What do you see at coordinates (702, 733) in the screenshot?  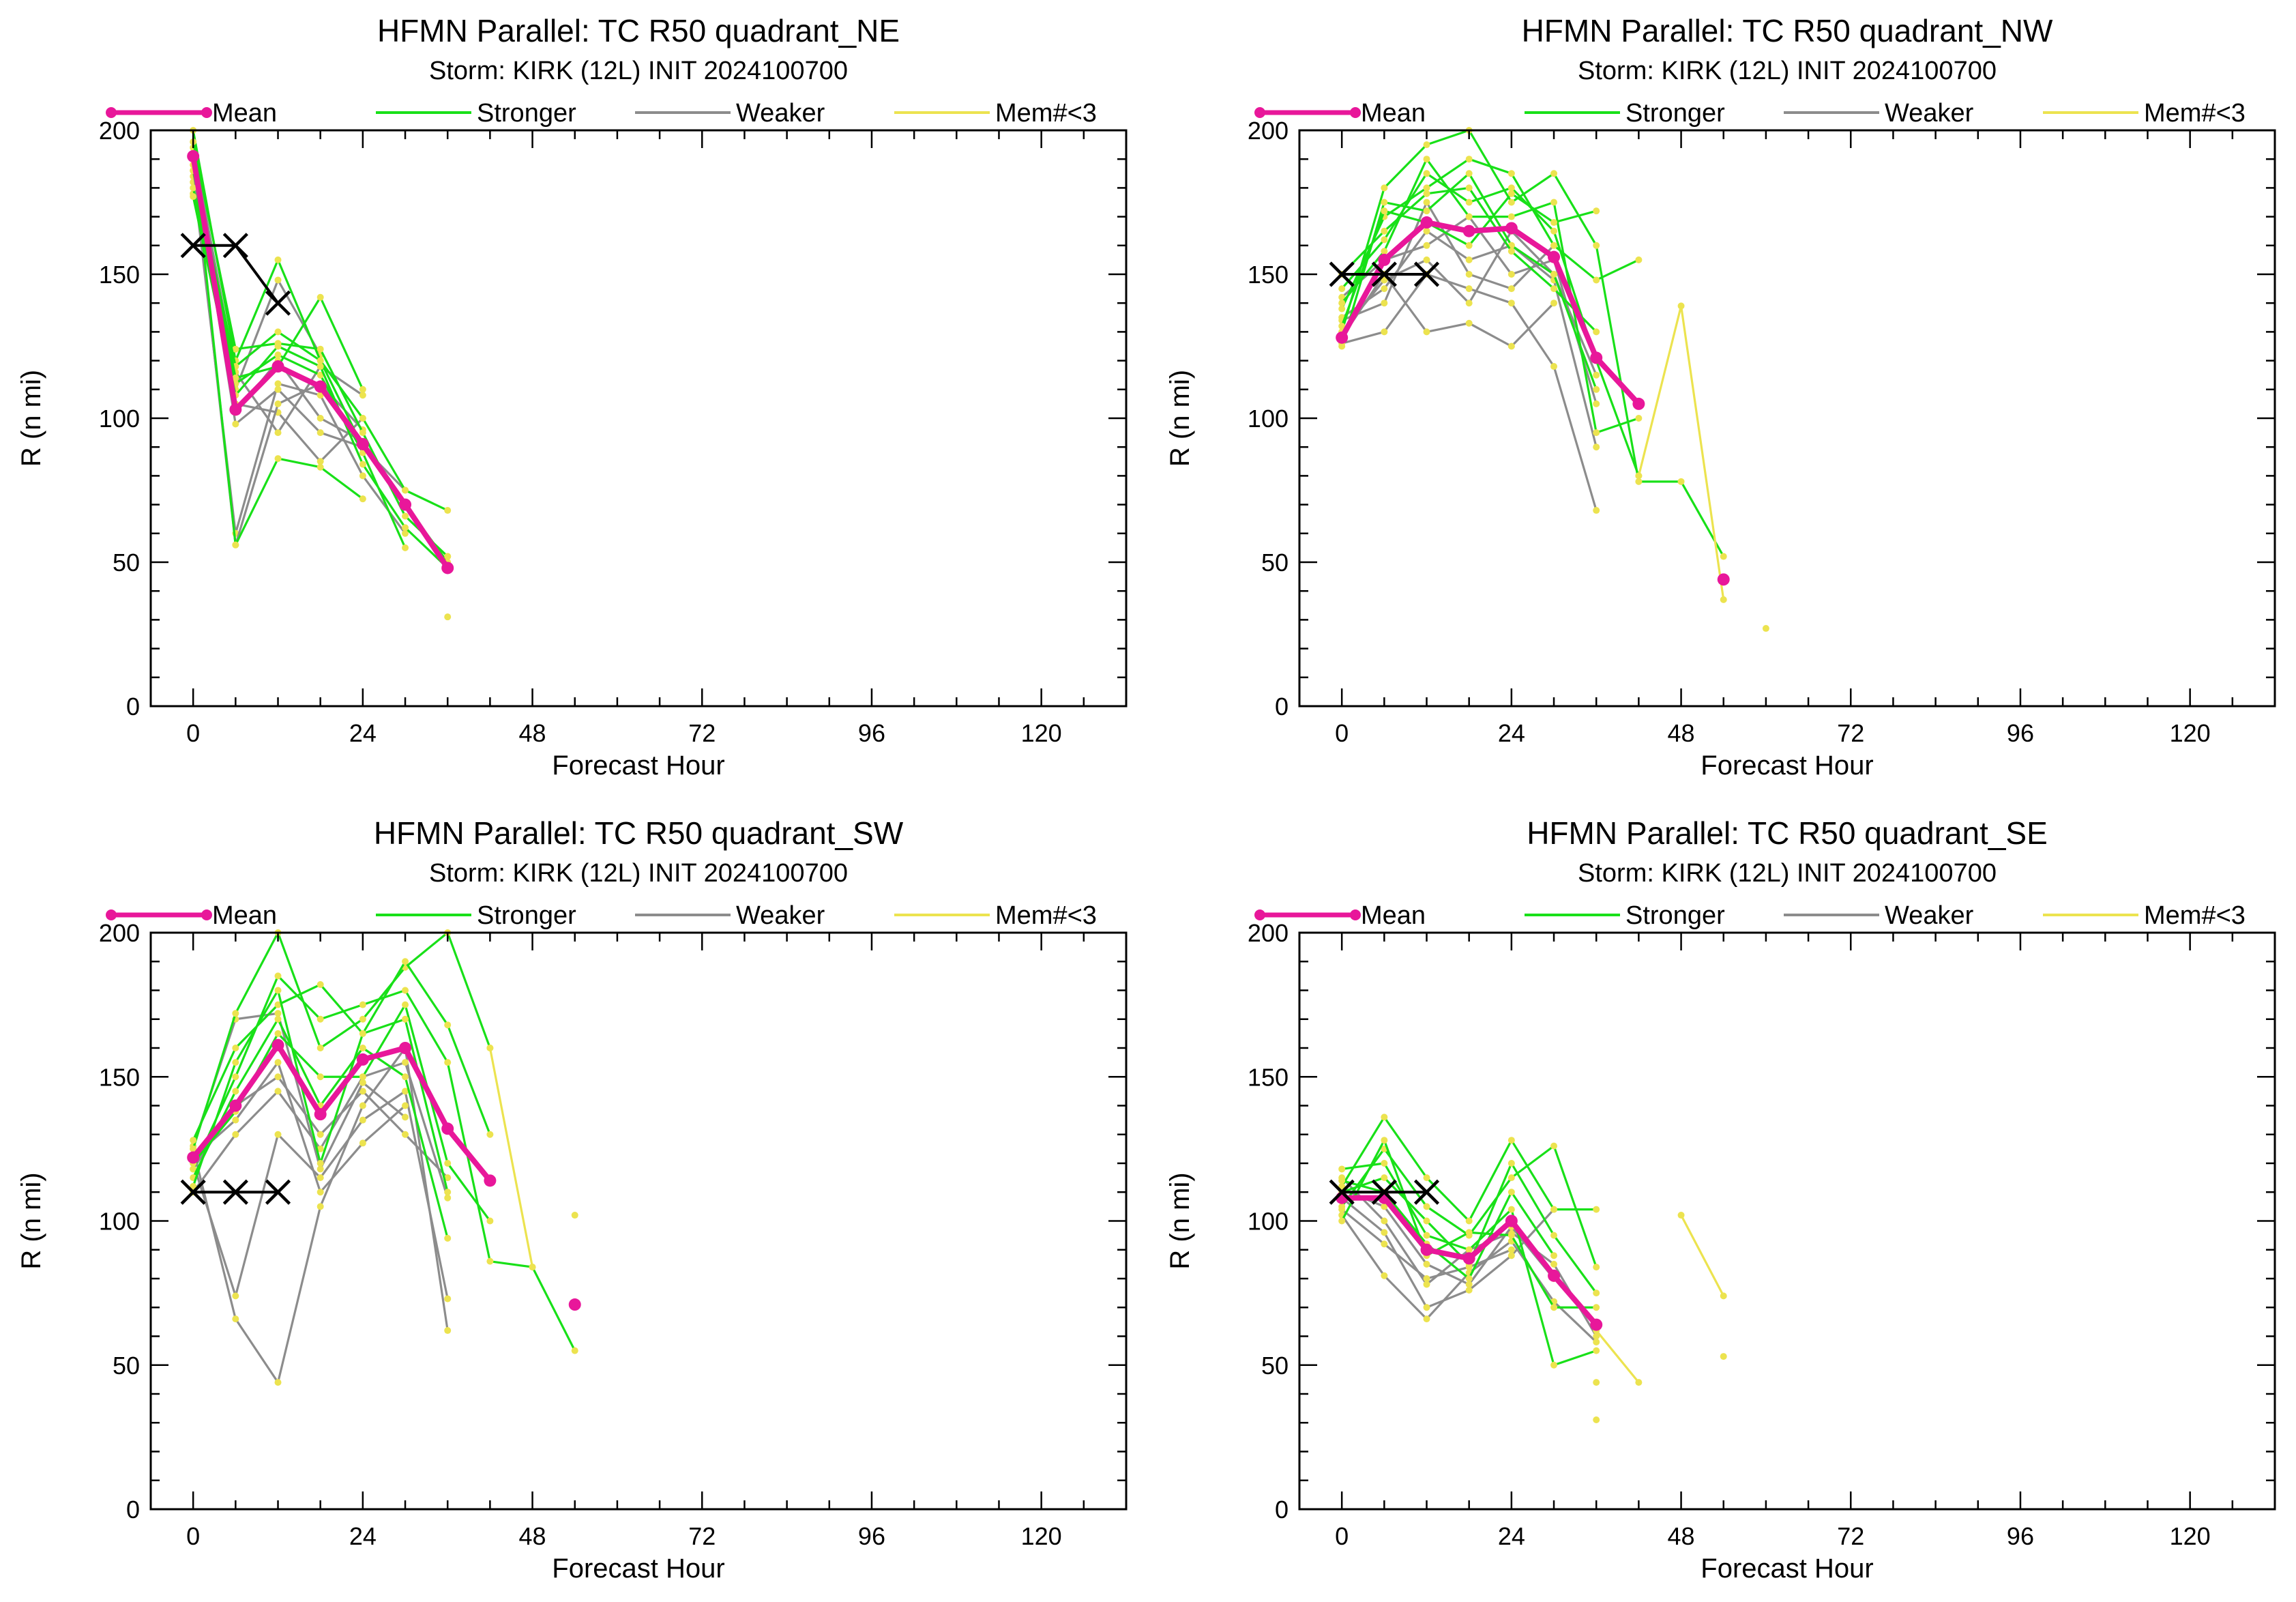 I see `x-tick-label: 72` at bounding box center [702, 733].